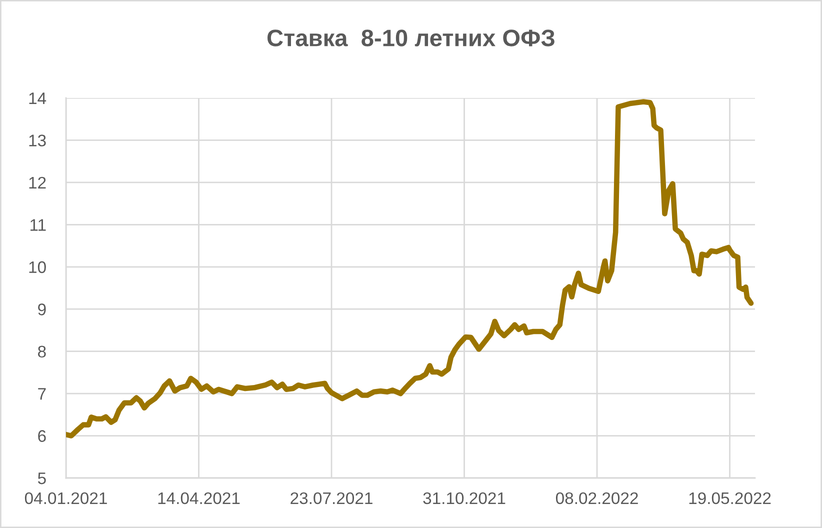 The image size is (822, 528). What do you see at coordinates (37, 98) in the screenshot?
I see `y-tick-label: 14` at bounding box center [37, 98].